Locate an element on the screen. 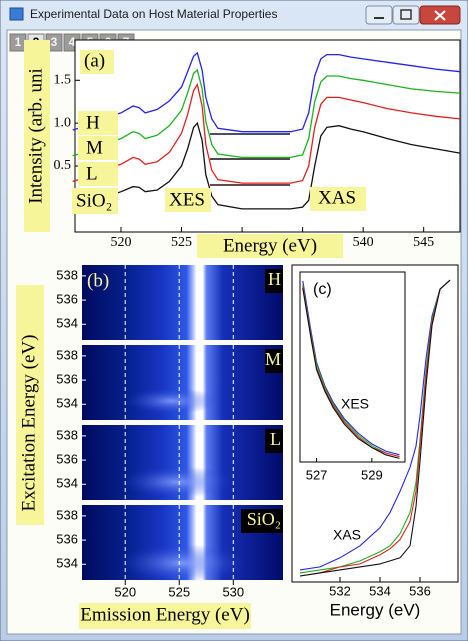 This screenshot has width=468, height=641. annotation: H is located at coordinates (93, 122).